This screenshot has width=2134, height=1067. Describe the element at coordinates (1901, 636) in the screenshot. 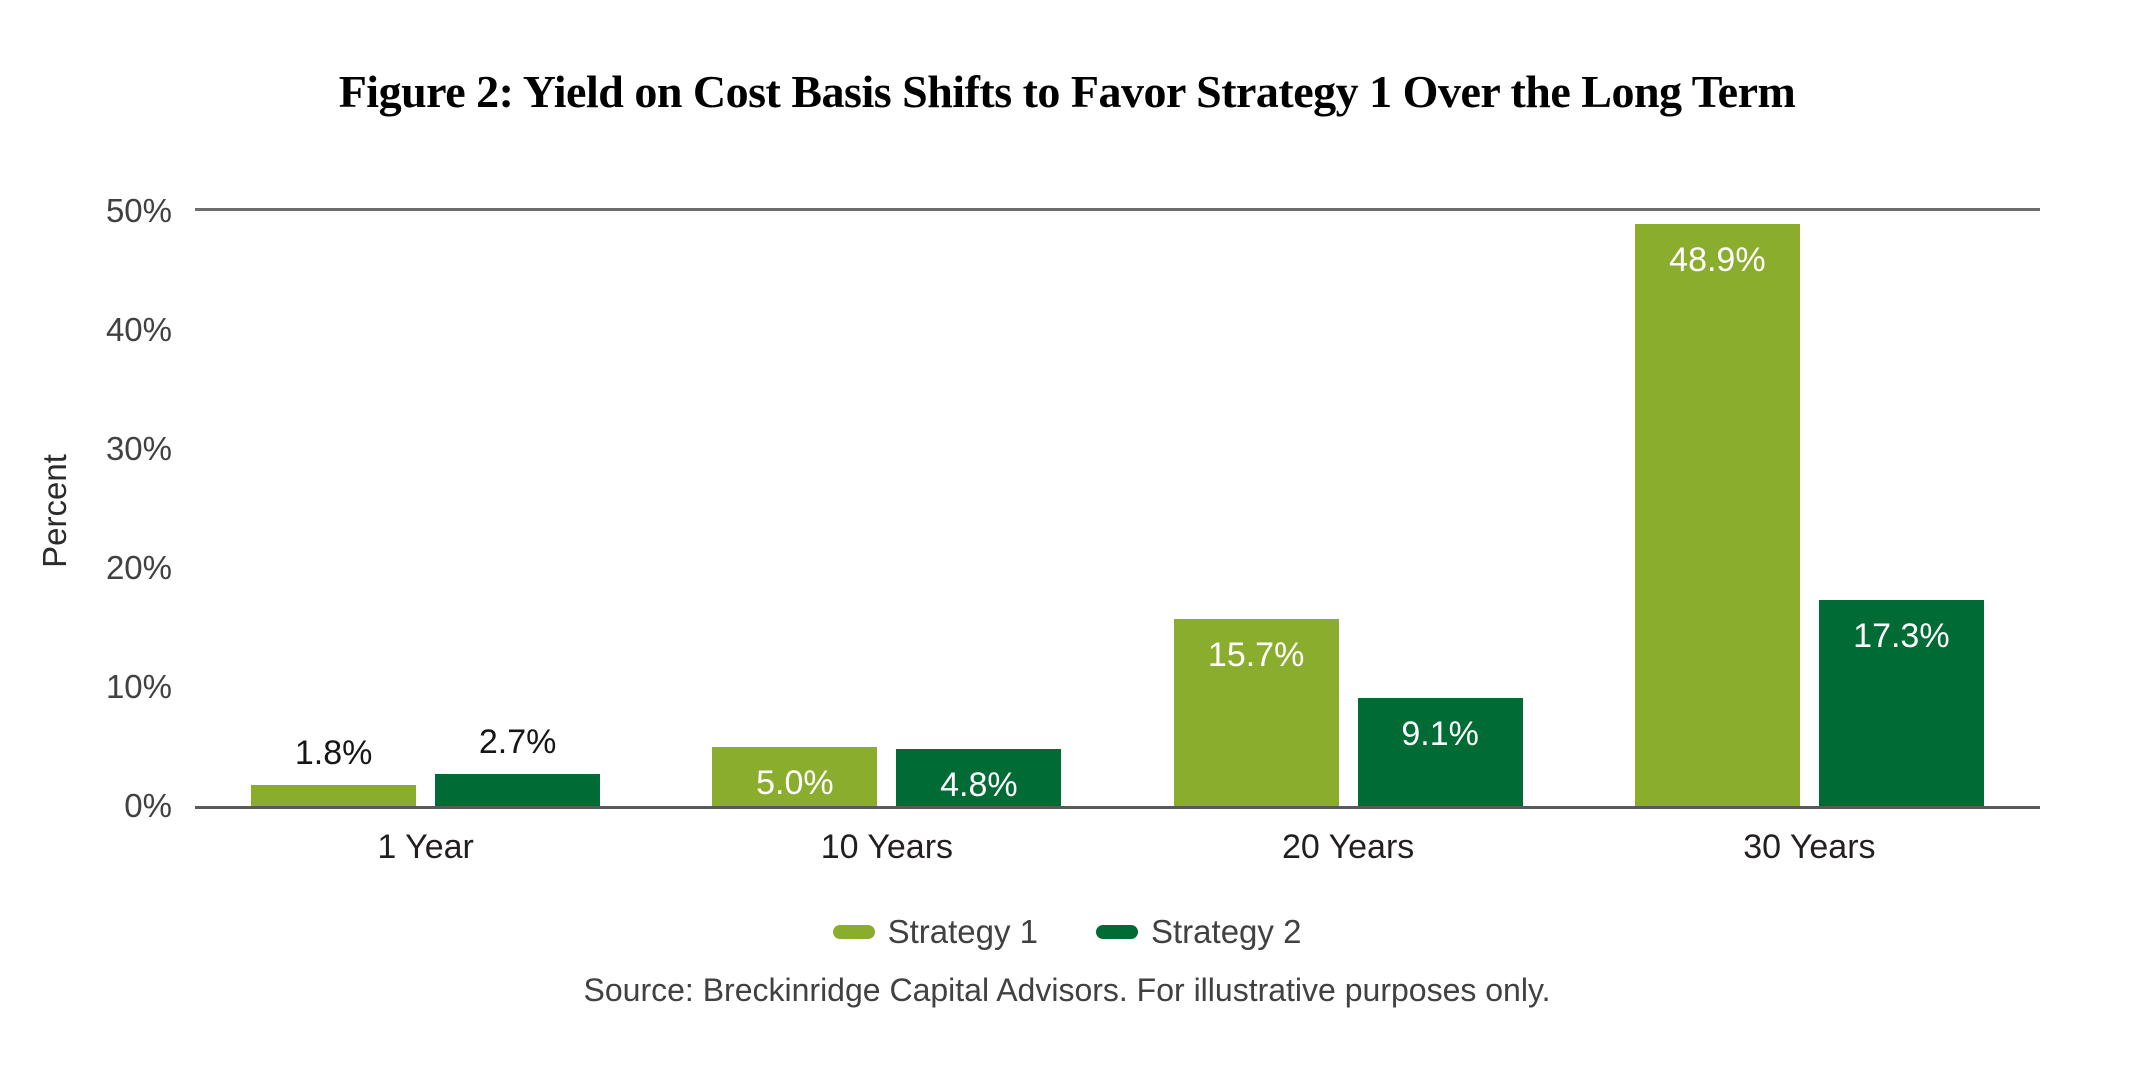

I see `bar-value-label: 17.3%` at that location.